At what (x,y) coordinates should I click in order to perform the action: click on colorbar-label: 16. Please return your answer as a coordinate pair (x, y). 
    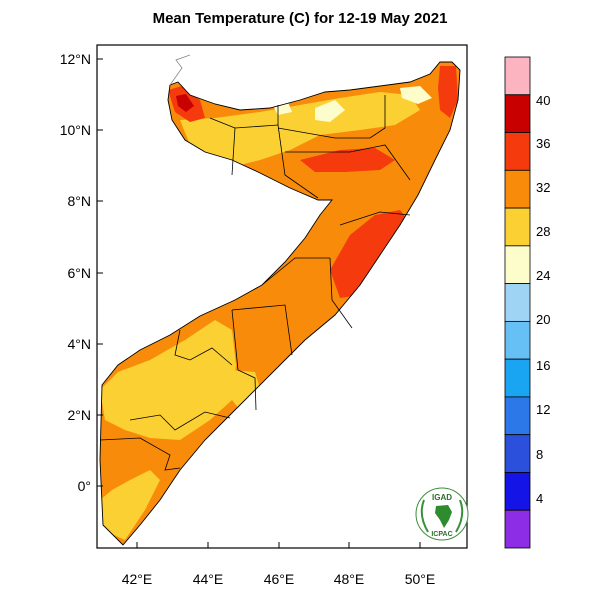
    Looking at the image, I should click on (543, 365).